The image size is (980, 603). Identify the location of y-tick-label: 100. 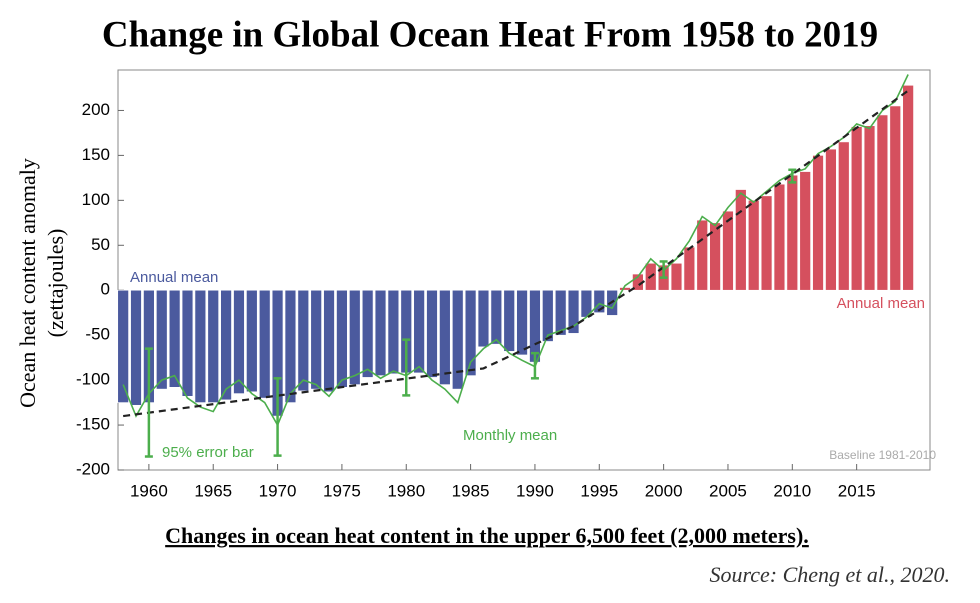
(96, 199).